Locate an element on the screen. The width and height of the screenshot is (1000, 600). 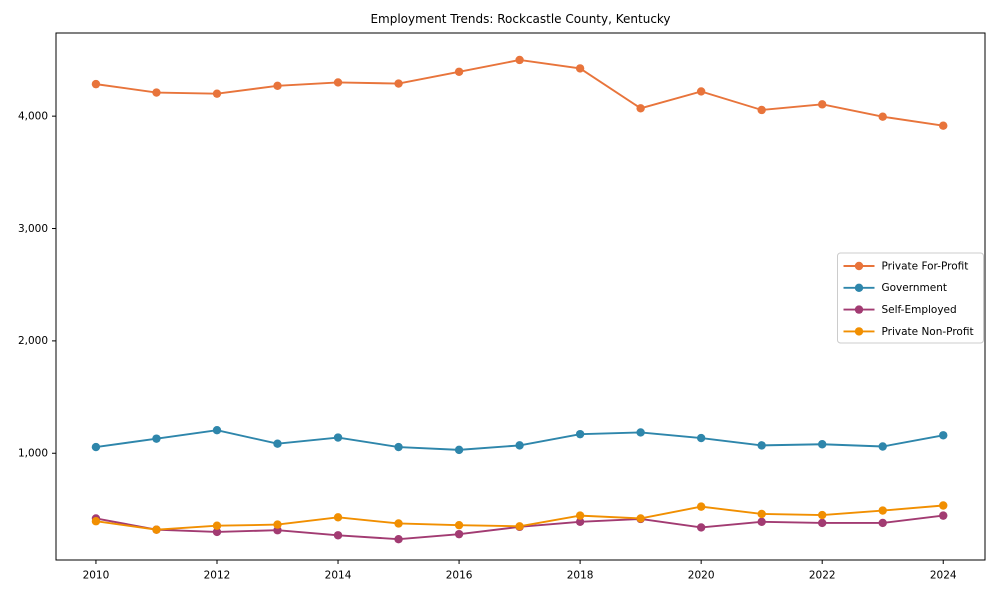
marker-self-employed-2021 is located at coordinates (761, 521).